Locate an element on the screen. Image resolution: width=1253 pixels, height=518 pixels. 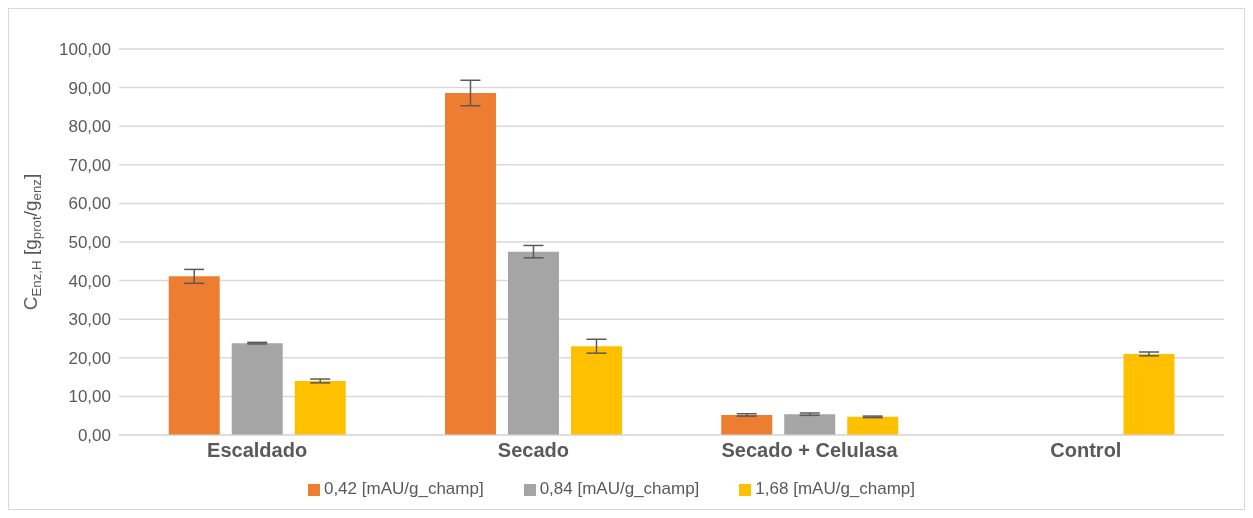
y-tick-label: 60,00 is located at coordinates (89, 204).